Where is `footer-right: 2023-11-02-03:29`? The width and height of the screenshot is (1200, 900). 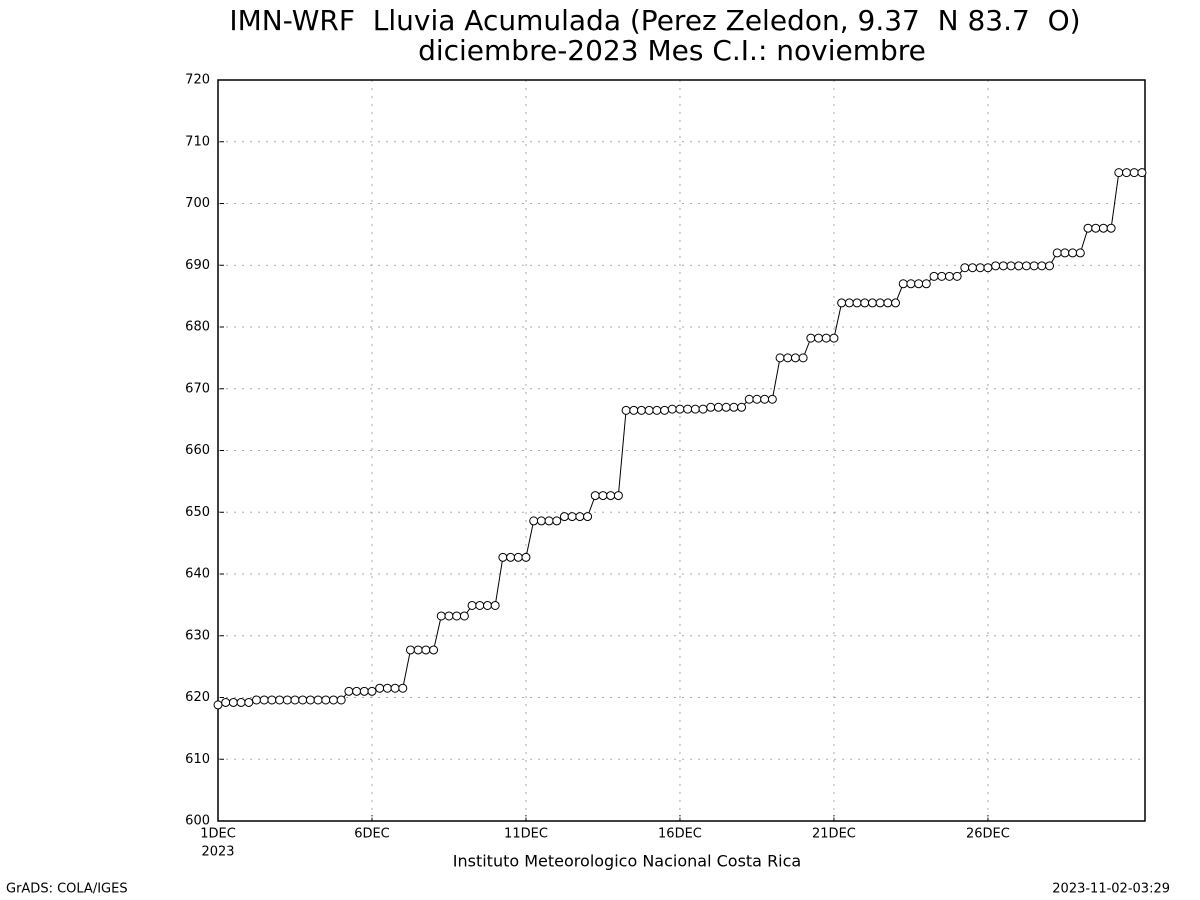 footer-right: 2023-11-02-03:29 is located at coordinates (1111, 889).